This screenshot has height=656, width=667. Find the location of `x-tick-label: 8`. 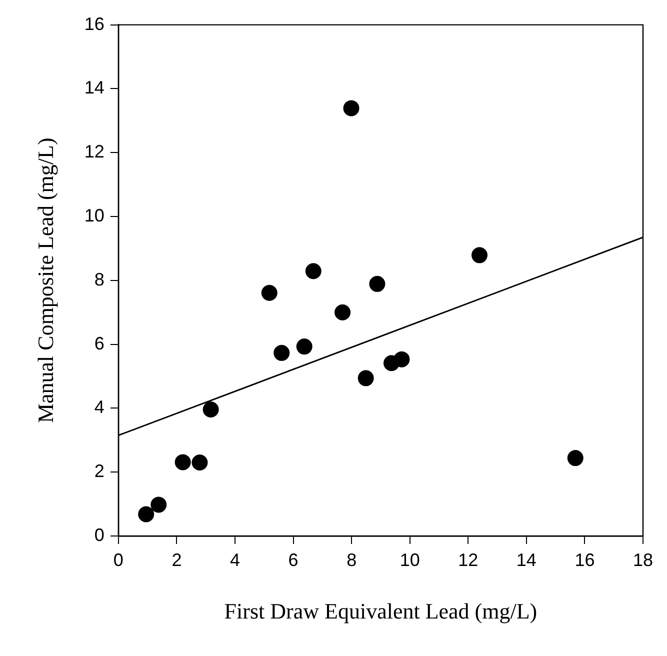

x-tick-label: 8 is located at coordinates (351, 560).